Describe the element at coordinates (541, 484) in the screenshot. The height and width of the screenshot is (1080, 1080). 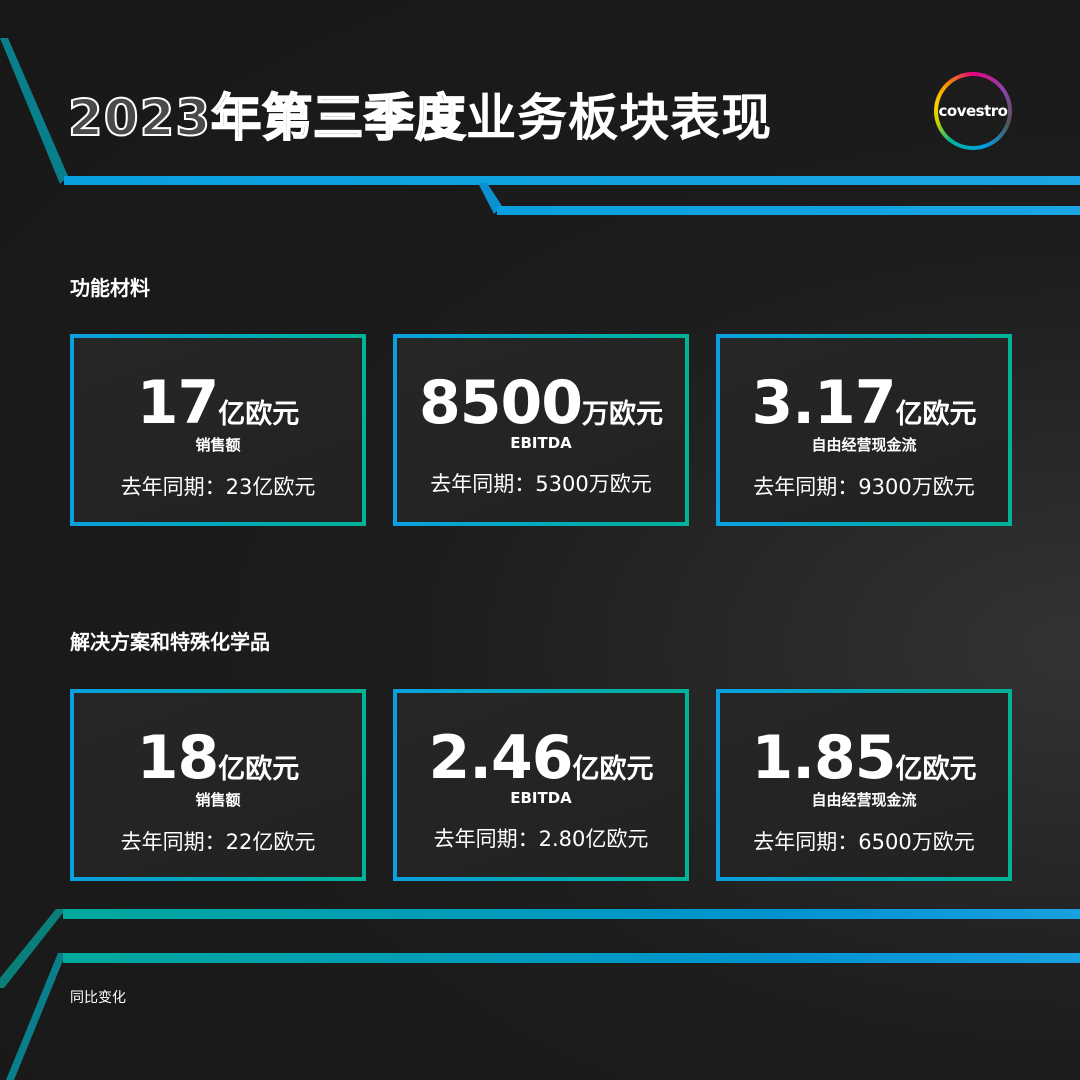
I see `metric-previous-year: 去年同期：5300万欧元` at that location.